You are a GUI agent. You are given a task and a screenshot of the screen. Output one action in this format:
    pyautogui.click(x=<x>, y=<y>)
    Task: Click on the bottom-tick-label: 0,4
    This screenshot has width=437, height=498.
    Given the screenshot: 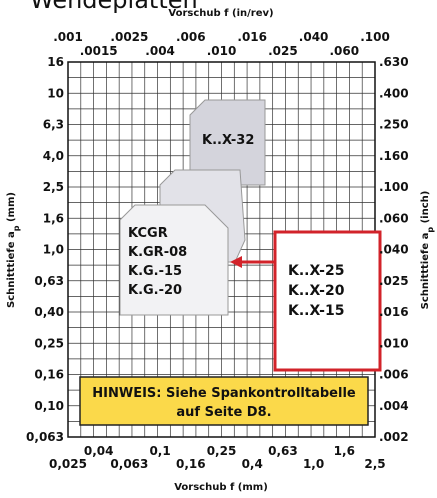 What is the action you would take?
    pyautogui.click(x=252, y=464)
    